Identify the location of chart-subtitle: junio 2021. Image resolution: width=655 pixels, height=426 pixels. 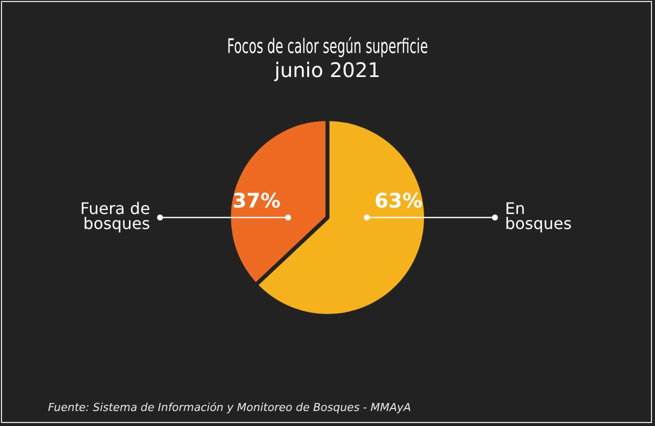
(327, 70).